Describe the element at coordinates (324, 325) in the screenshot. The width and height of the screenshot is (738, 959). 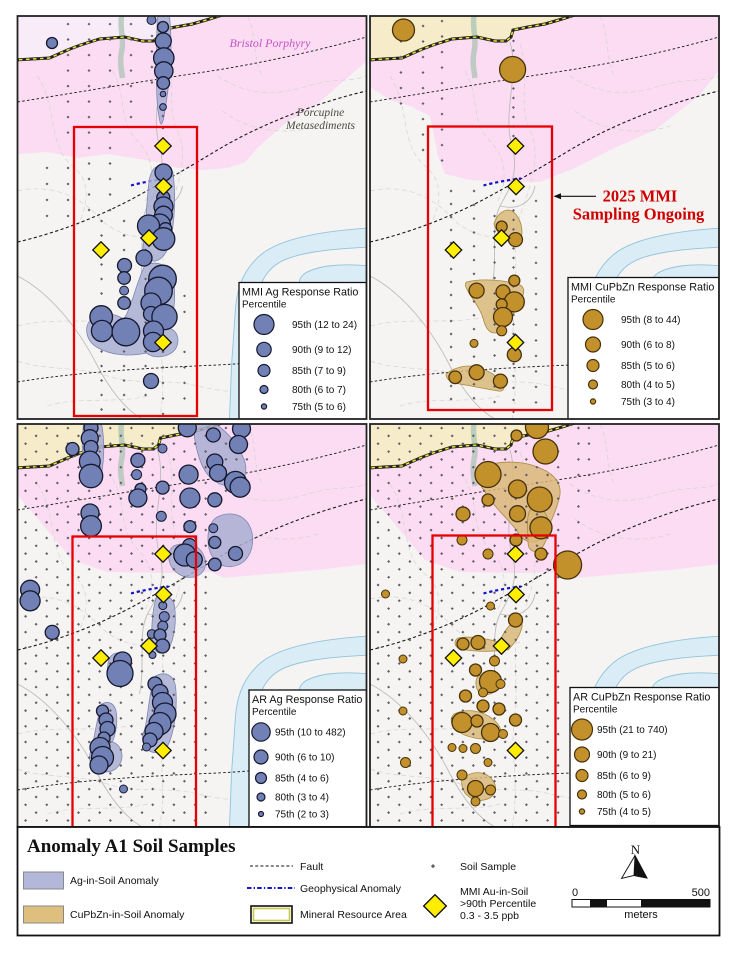
I see `svg-text: 95th (12 to 24)` at that location.